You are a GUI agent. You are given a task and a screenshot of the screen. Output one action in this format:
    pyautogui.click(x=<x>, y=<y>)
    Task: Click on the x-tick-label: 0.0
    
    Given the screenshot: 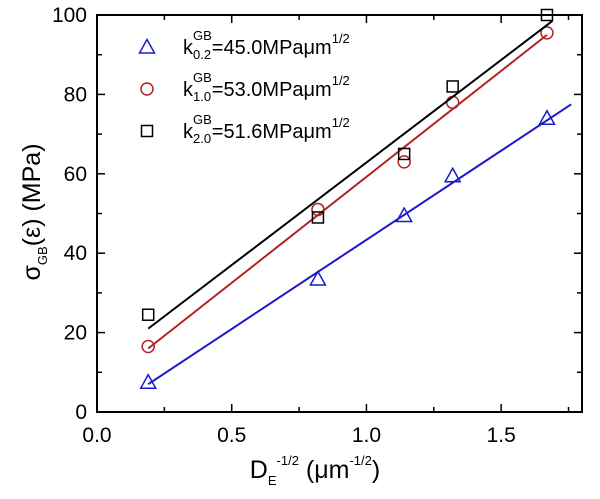 What is the action you would take?
    pyautogui.click(x=96, y=435)
    